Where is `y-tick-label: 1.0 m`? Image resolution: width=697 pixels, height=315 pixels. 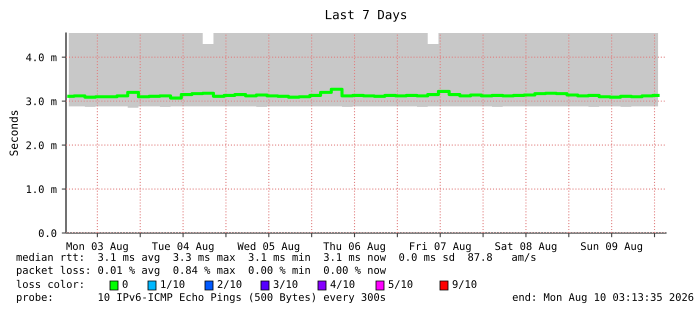
y-tick-label: 1.0 m is located at coordinates (41, 189).